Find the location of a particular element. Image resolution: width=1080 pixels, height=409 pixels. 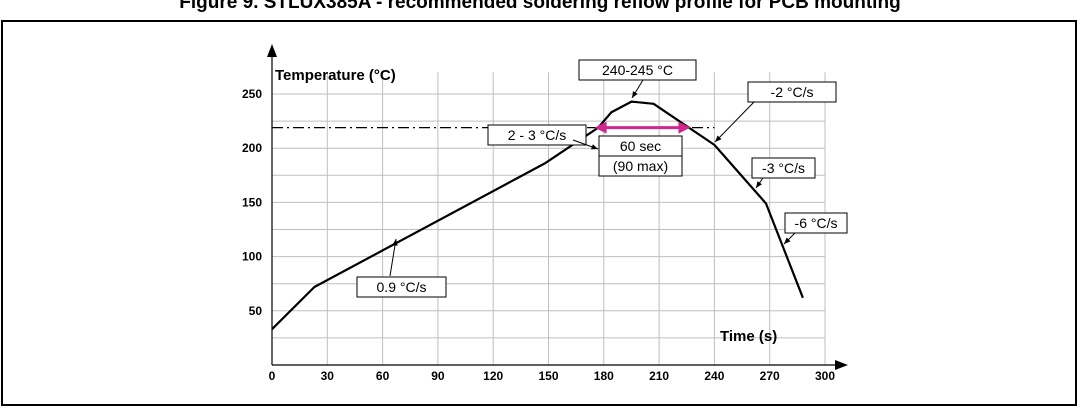

marker-left-arrow-icon is located at coordinates (600, 127).